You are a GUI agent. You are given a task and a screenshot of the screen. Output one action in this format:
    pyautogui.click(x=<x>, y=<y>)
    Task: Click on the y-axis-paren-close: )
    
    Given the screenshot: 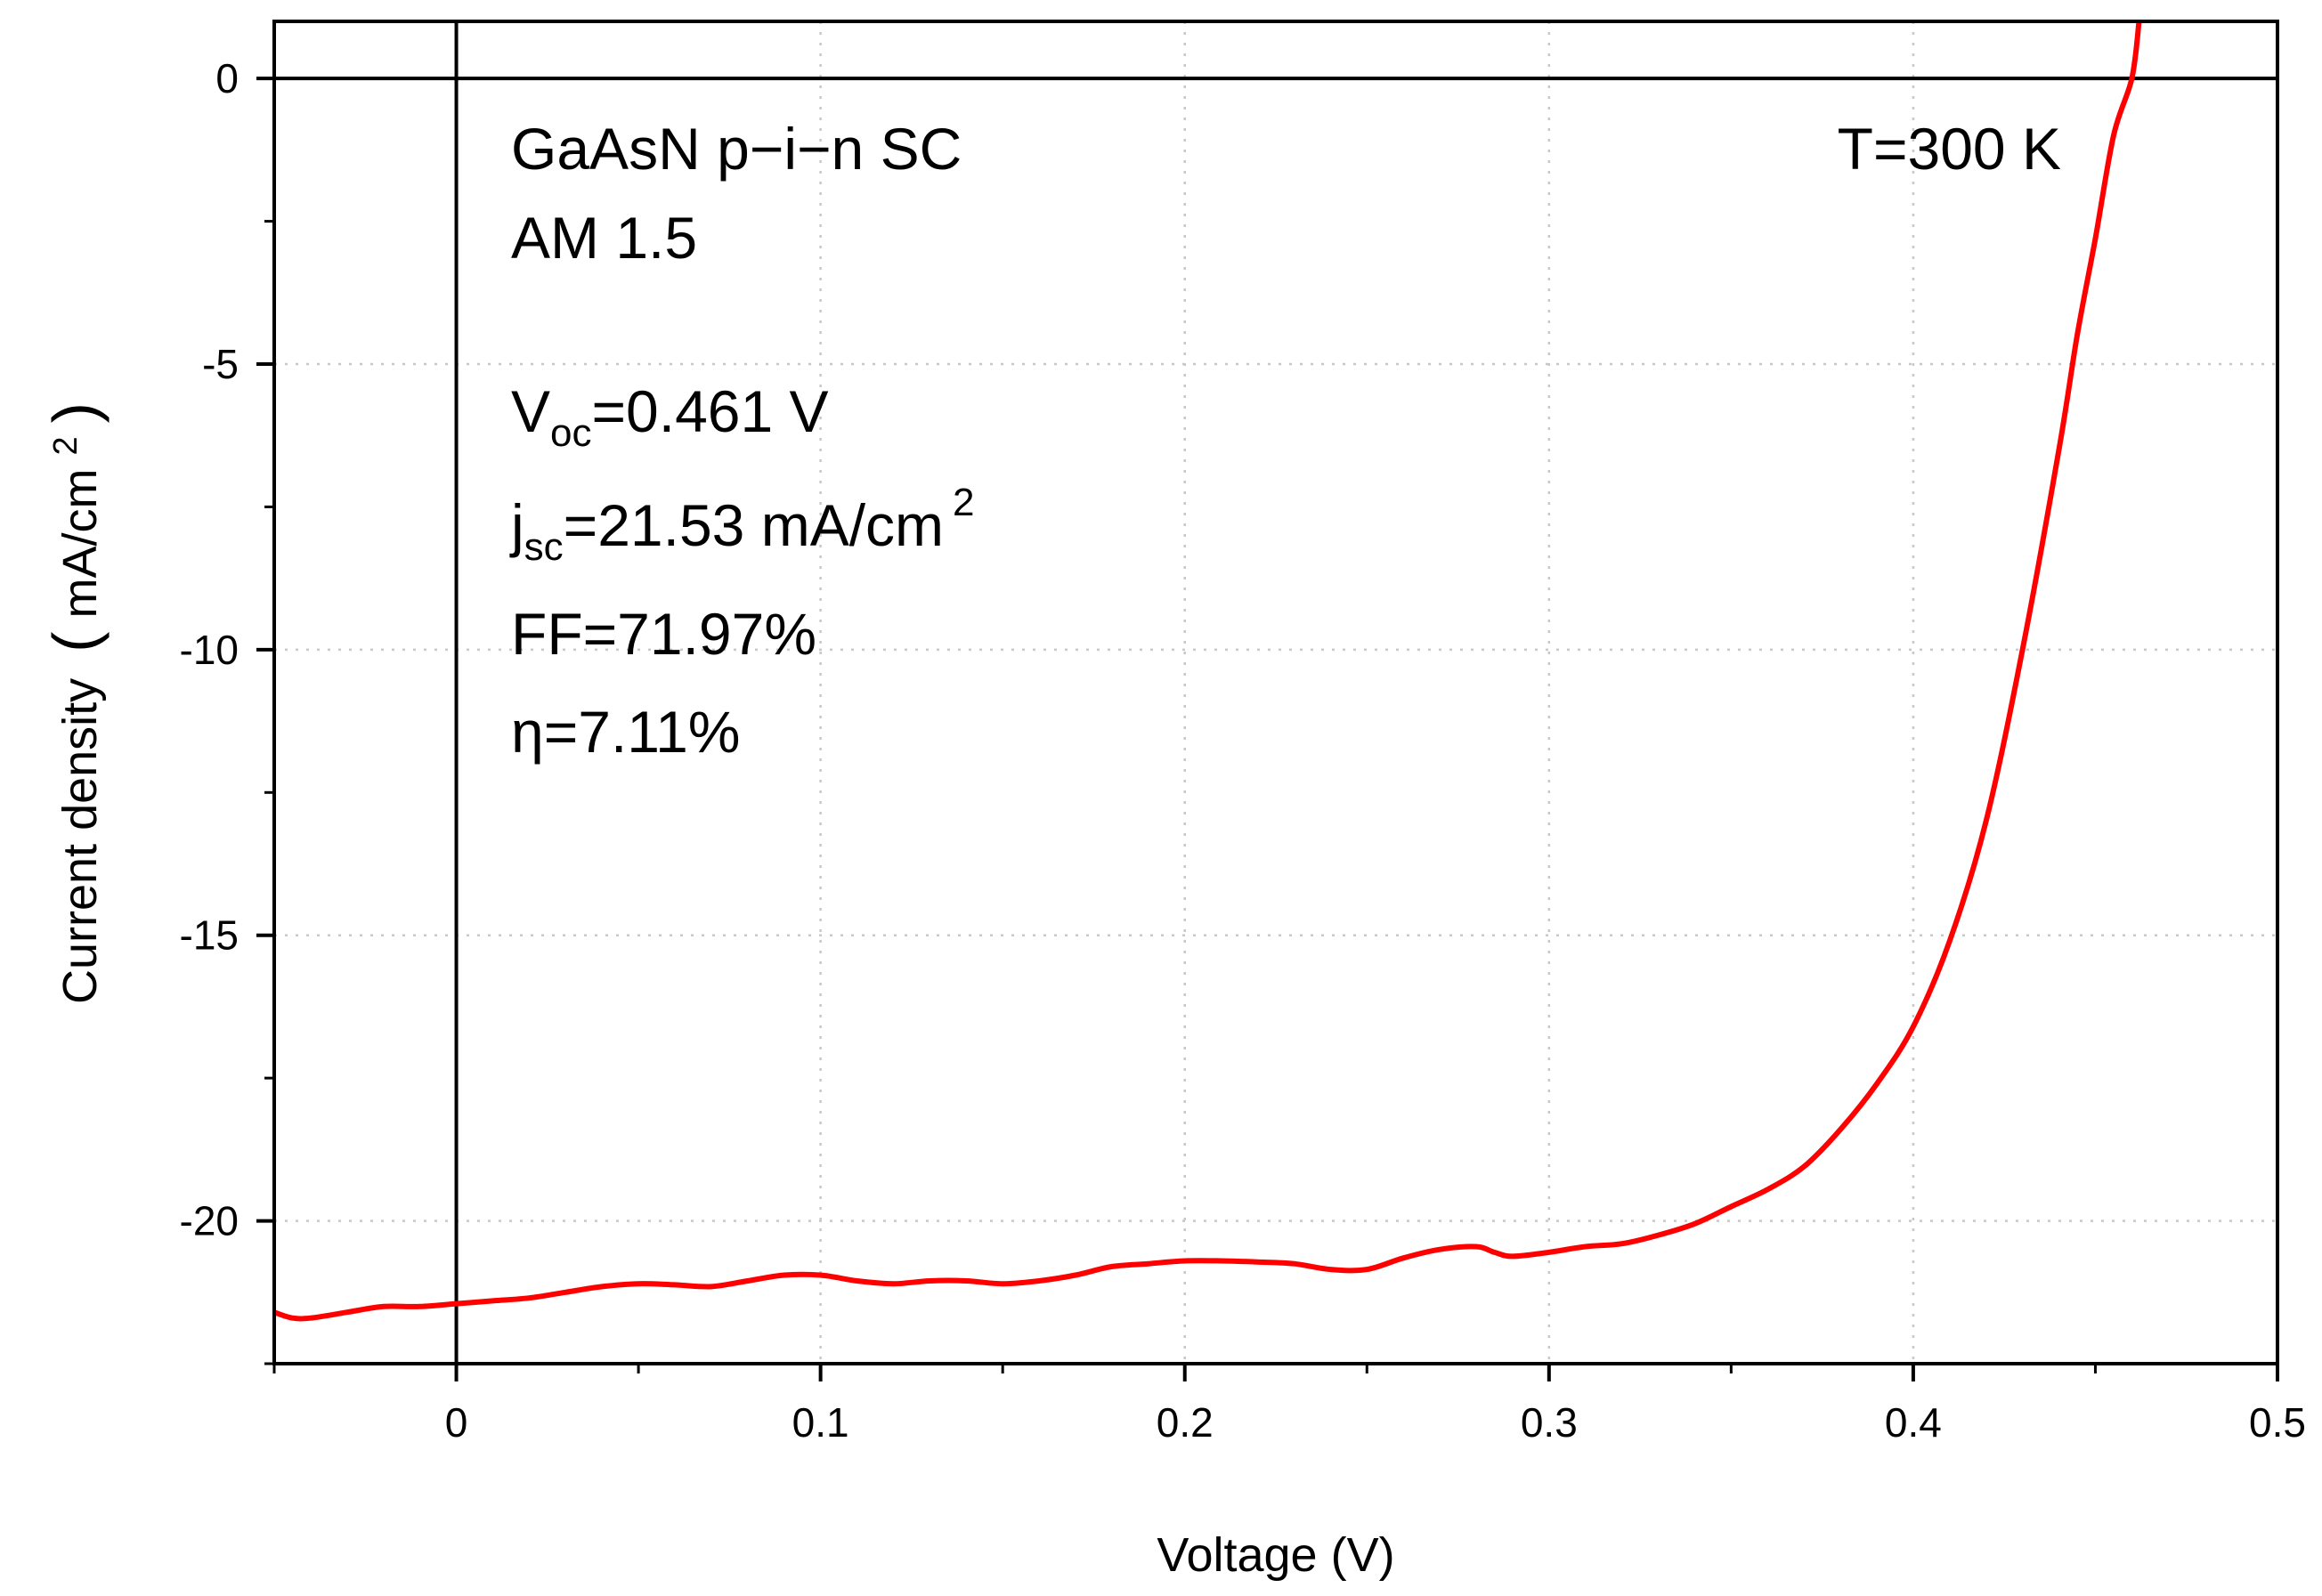 What is the action you would take?
    pyautogui.click(x=75, y=412)
    